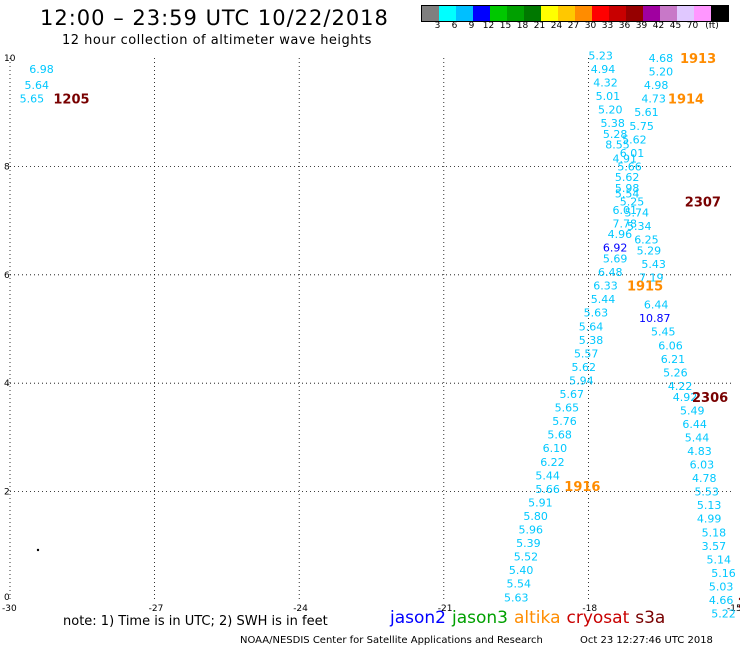 Image resolution: width=740 pixels, height=650 pixels. Describe the element at coordinates (71, 100) in the screenshot. I see `pass-time-label: 1205` at that location.